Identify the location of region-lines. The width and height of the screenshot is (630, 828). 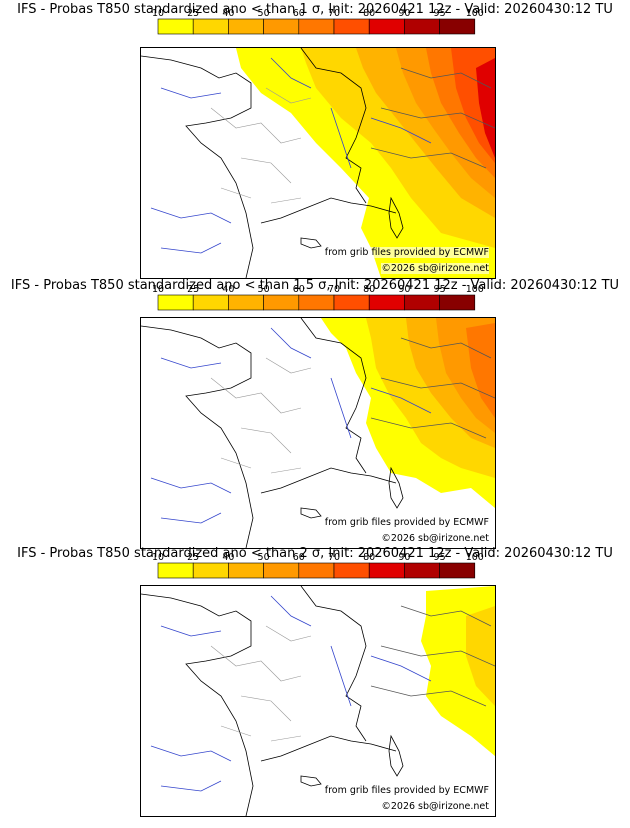
(261, 415).